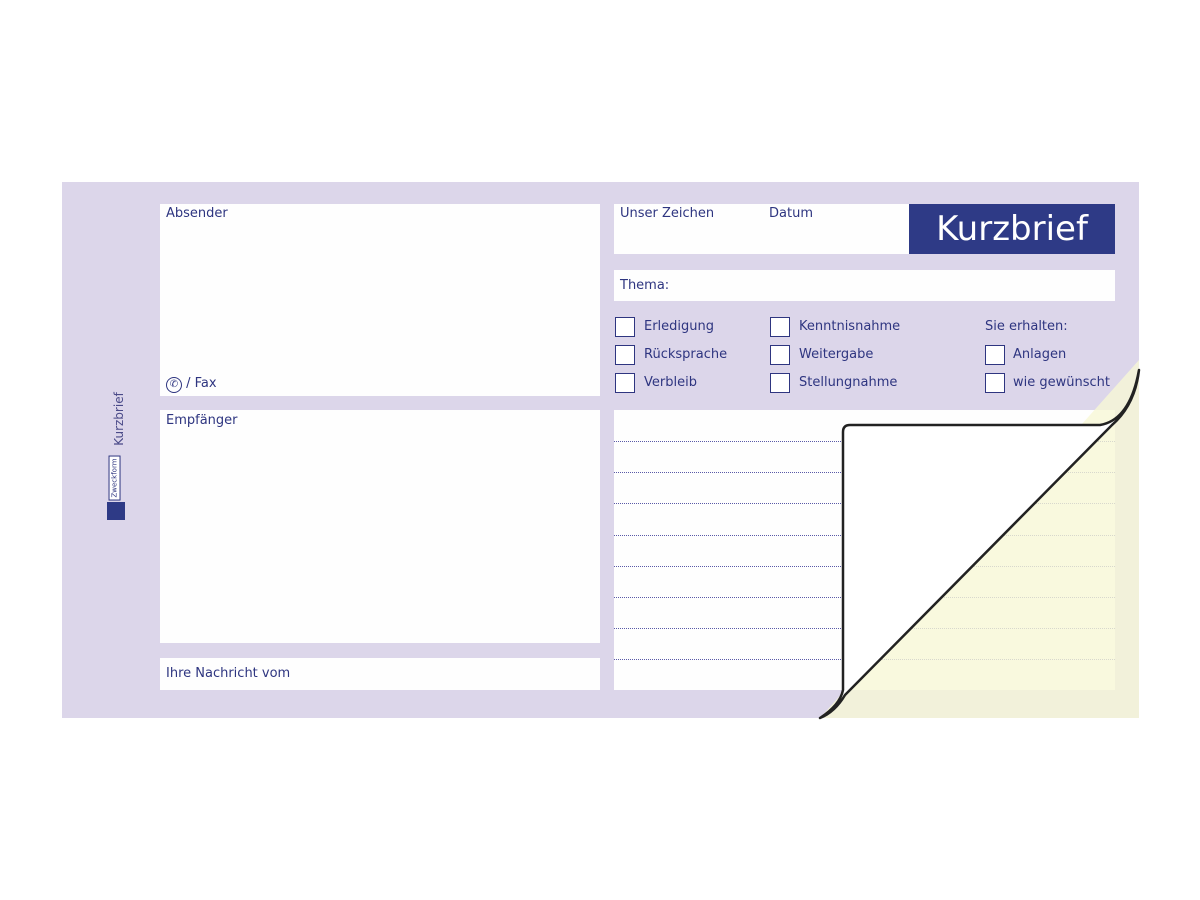 The width and height of the screenshot is (1200, 900). I want to click on ref-date-field, so click(761, 229).